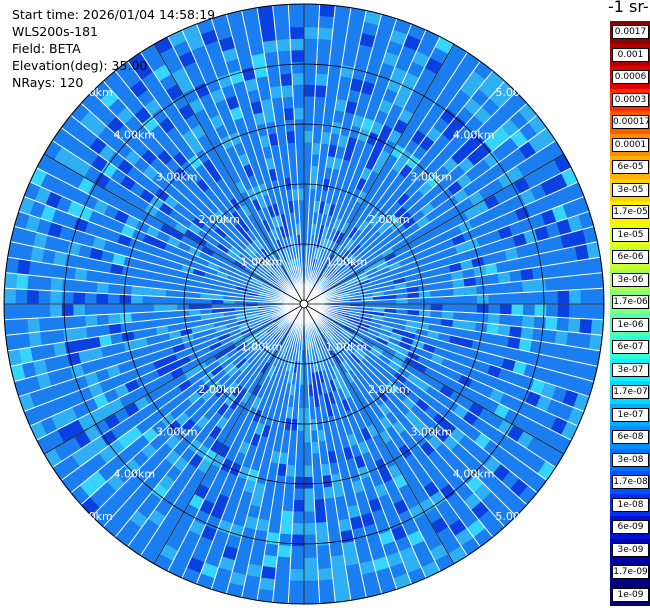 Image resolution: width=650 pixels, height=610 pixels. What do you see at coordinates (630, 54) in the screenshot?
I see `colorbar-swatch: 0.001` at bounding box center [630, 54].